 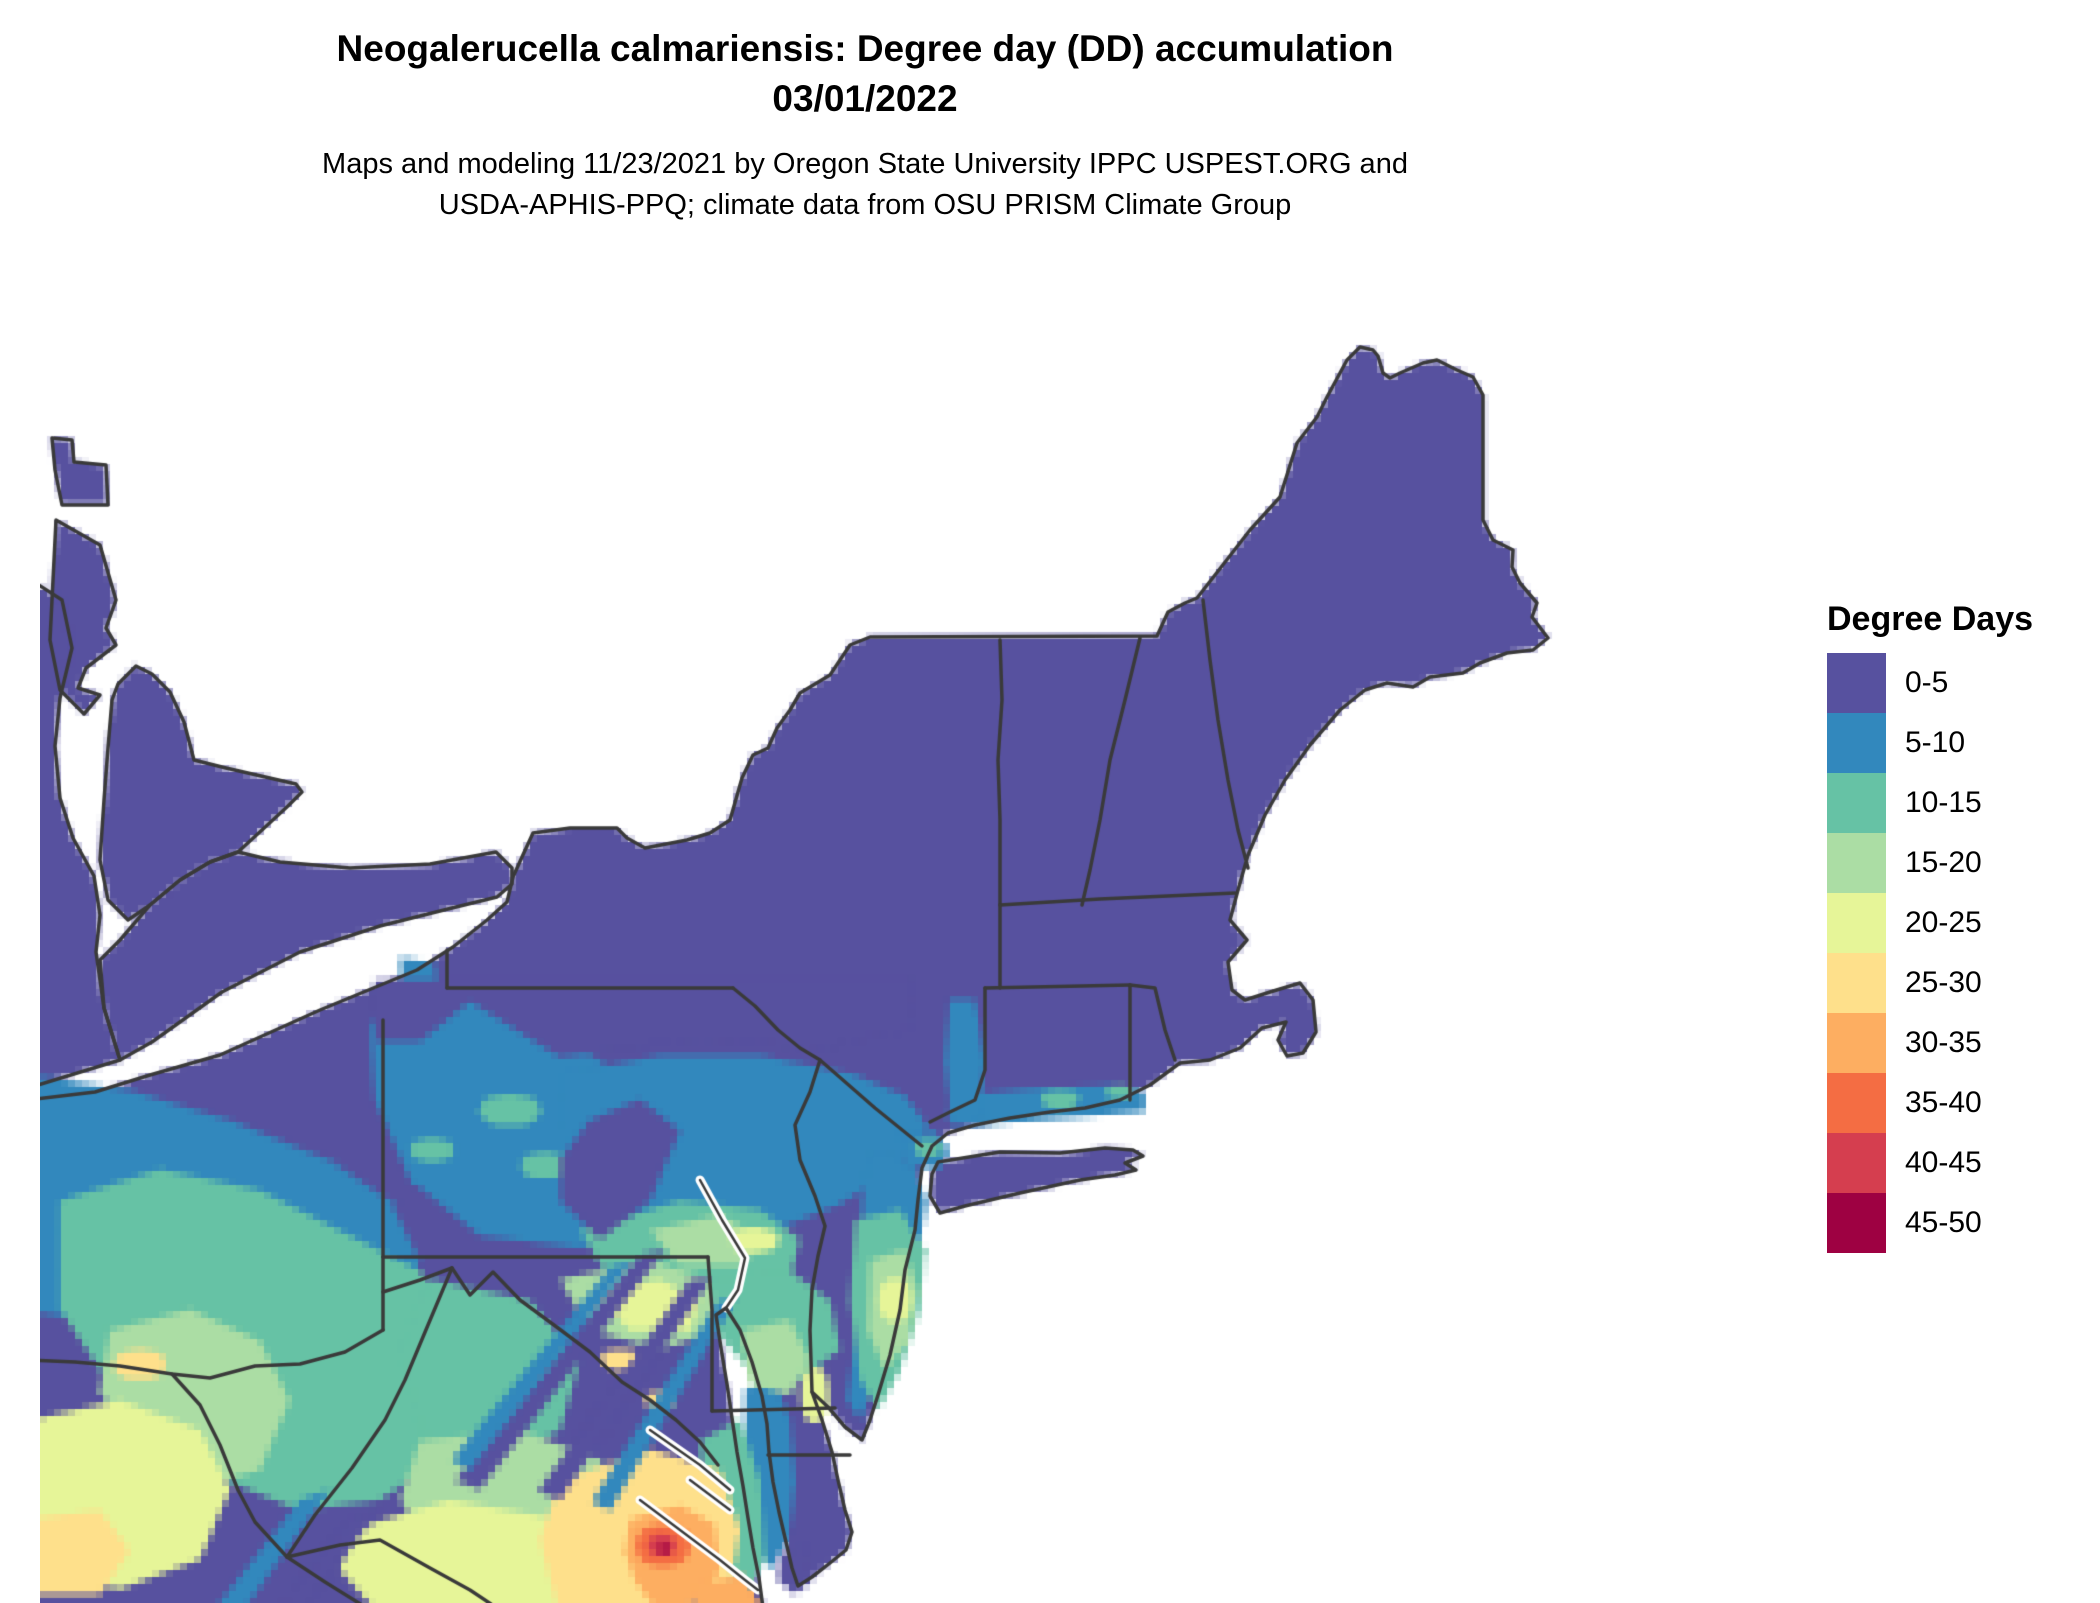 I want to click on legend-row-40-45: 40-45, so click(x=1962, y=1163).